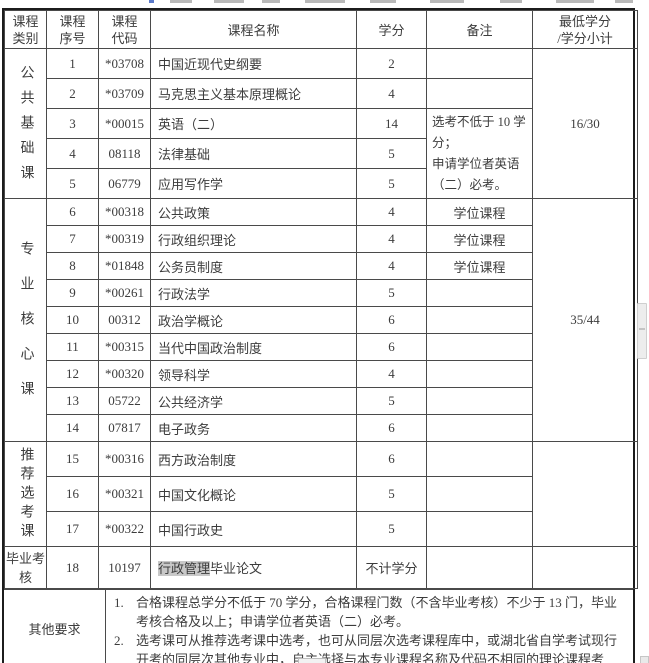 This screenshot has width=649, height=663. What do you see at coordinates (253, 29) in the screenshot?
I see `header-name: 课程名称` at bounding box center [253, 29].